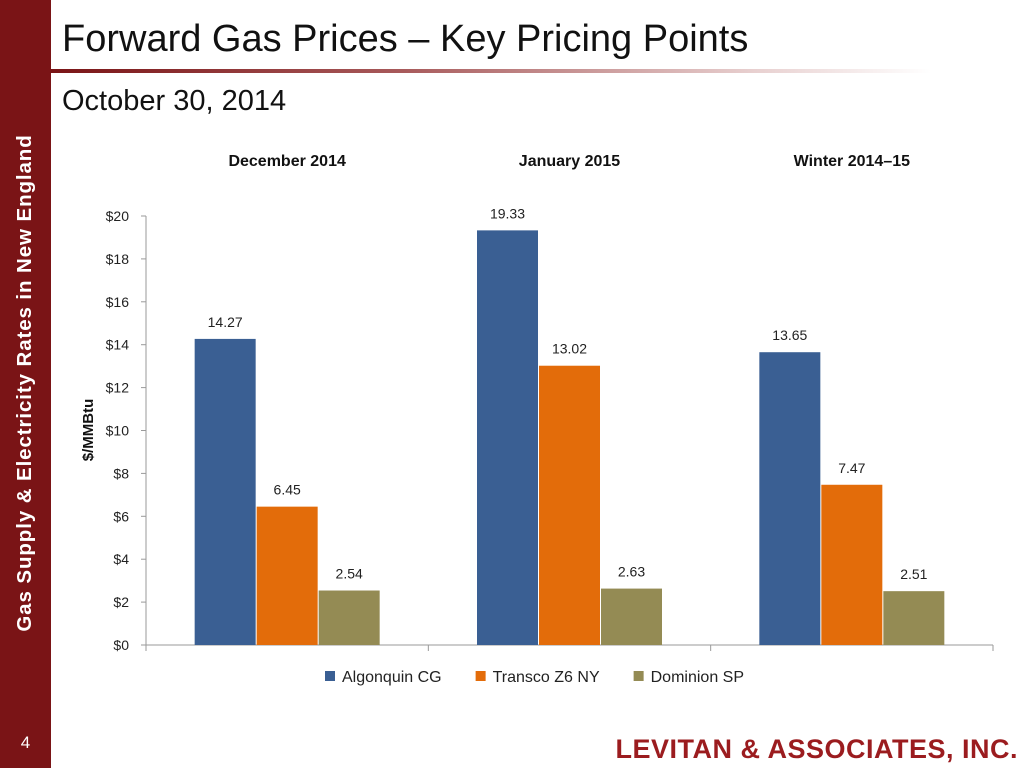 Image resolution: width=1024 pixels, height=768 pixels. Describe the element at coordinates (570, 161) in the screenshot. I see `category-header: January 2015` at that location.